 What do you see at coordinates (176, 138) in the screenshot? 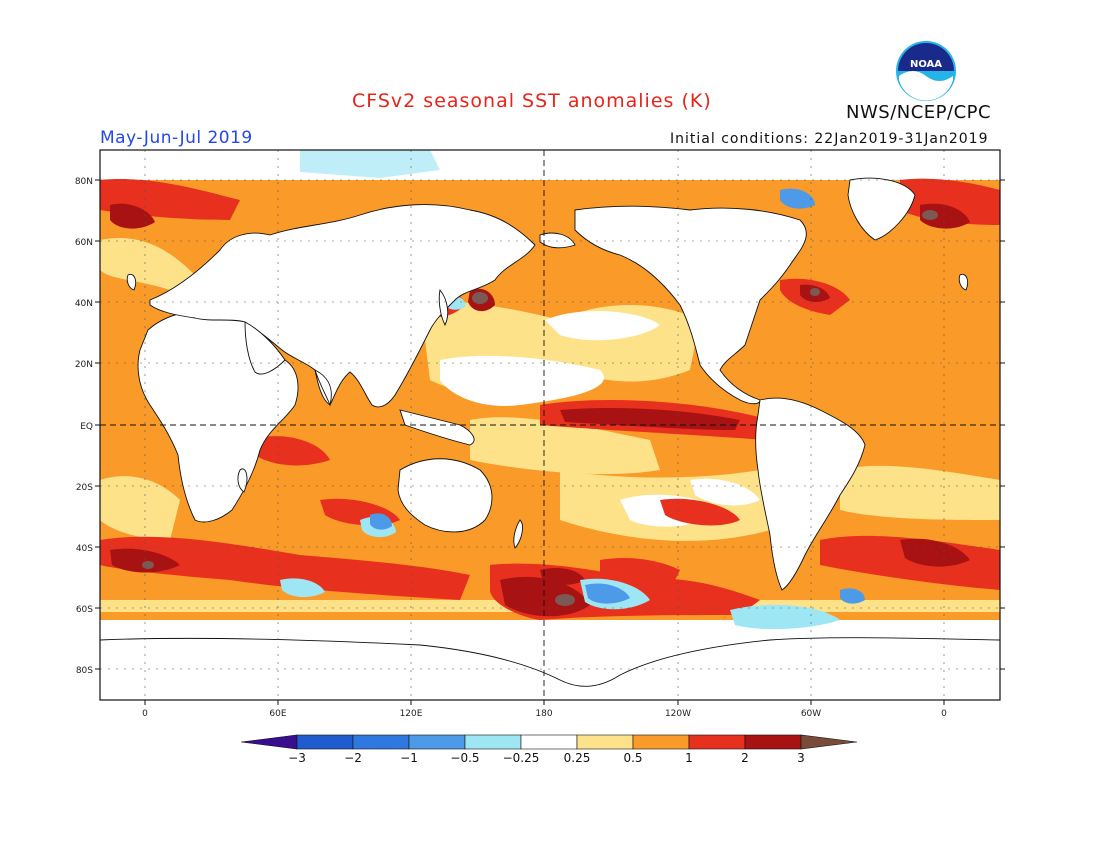
I see `forecast-period: May-Jun-Jul 2019` at bounding box center [176, 138].